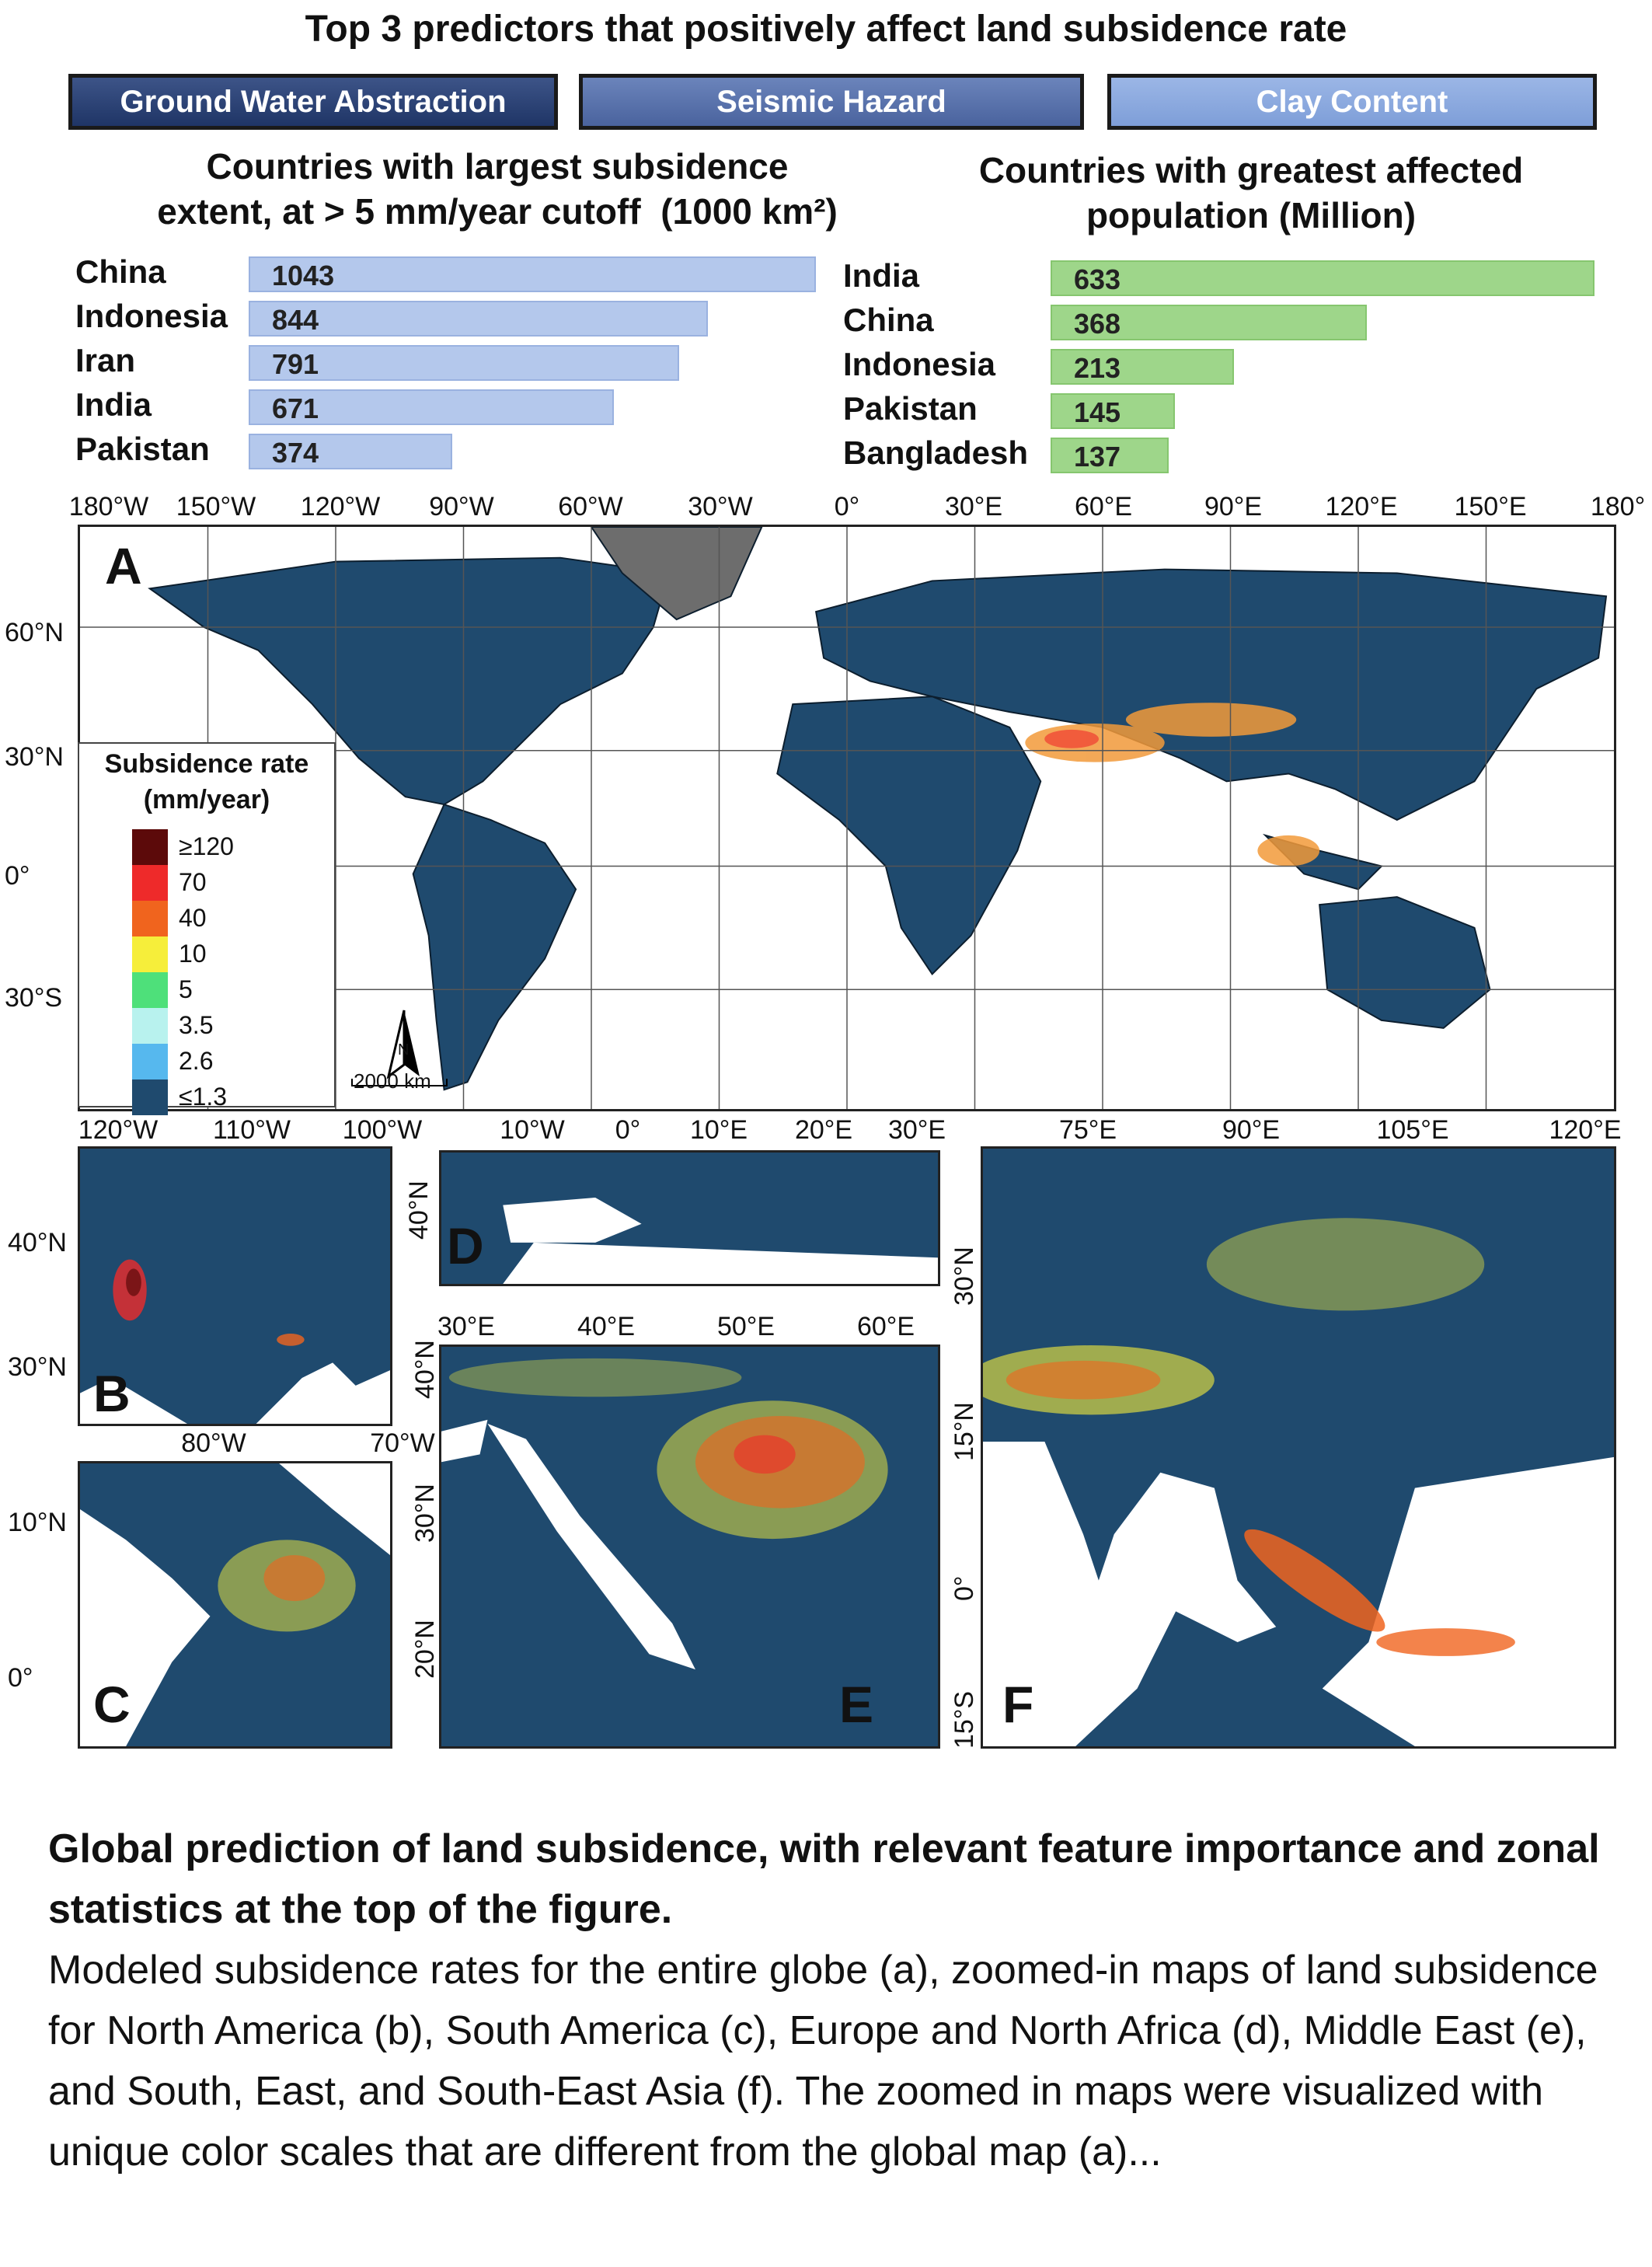  Describe the element at coordinates (392, 1081) in the screenshot. I see `scale-bar-label: 2000 km` at that location.